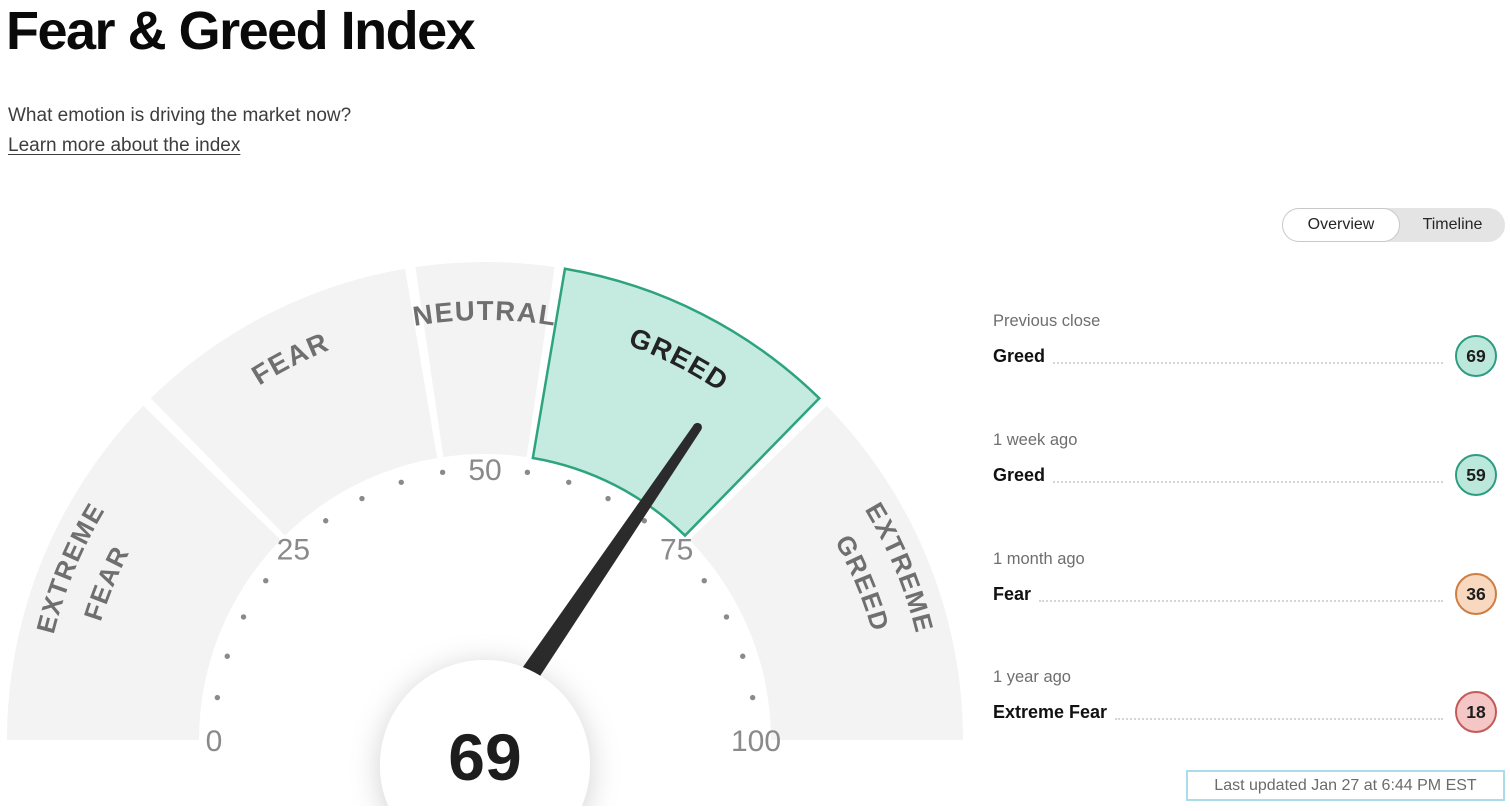 The height and width of the screenshot is (811, 1510). I want to click on row-sentiment: Extreme Fear, so click(1050, 711).